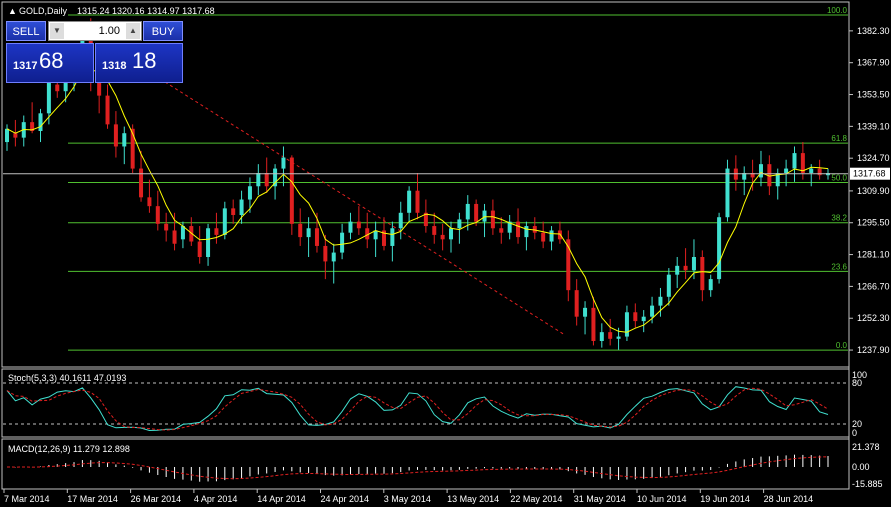  I want to click on sell-price-box: 1317 68, so click(50, 63).